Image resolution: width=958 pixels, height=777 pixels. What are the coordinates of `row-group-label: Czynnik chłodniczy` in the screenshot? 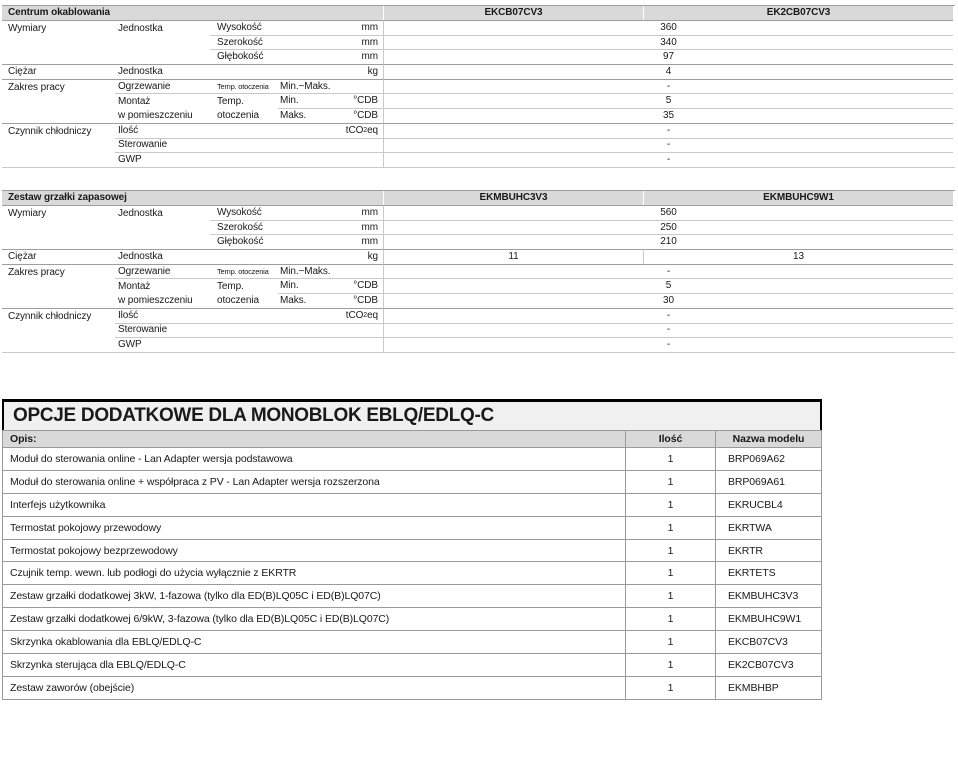 It's located at (58, 144).